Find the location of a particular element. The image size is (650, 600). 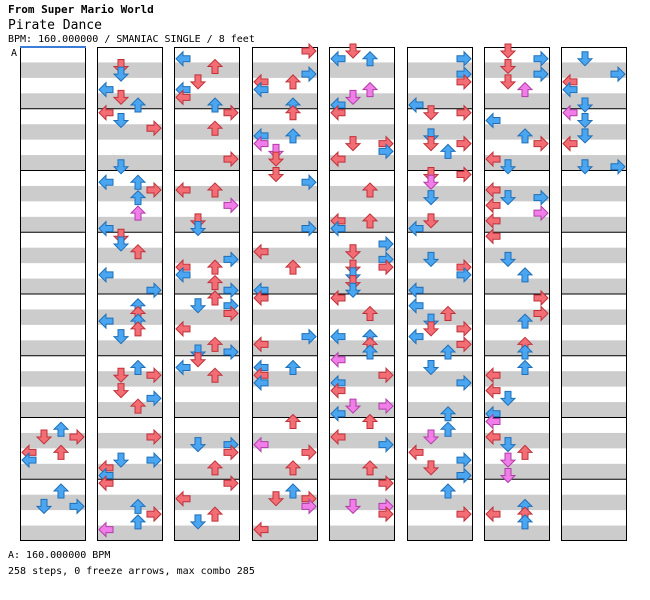

bpm-marker-label: A is located at coordinates (14, 53).